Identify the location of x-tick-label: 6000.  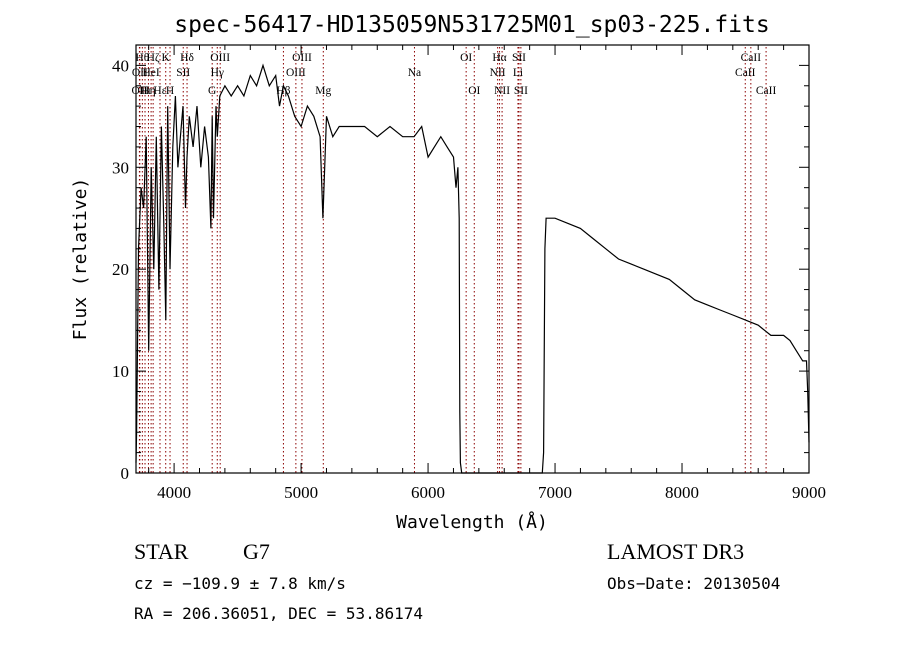
(428, 492).